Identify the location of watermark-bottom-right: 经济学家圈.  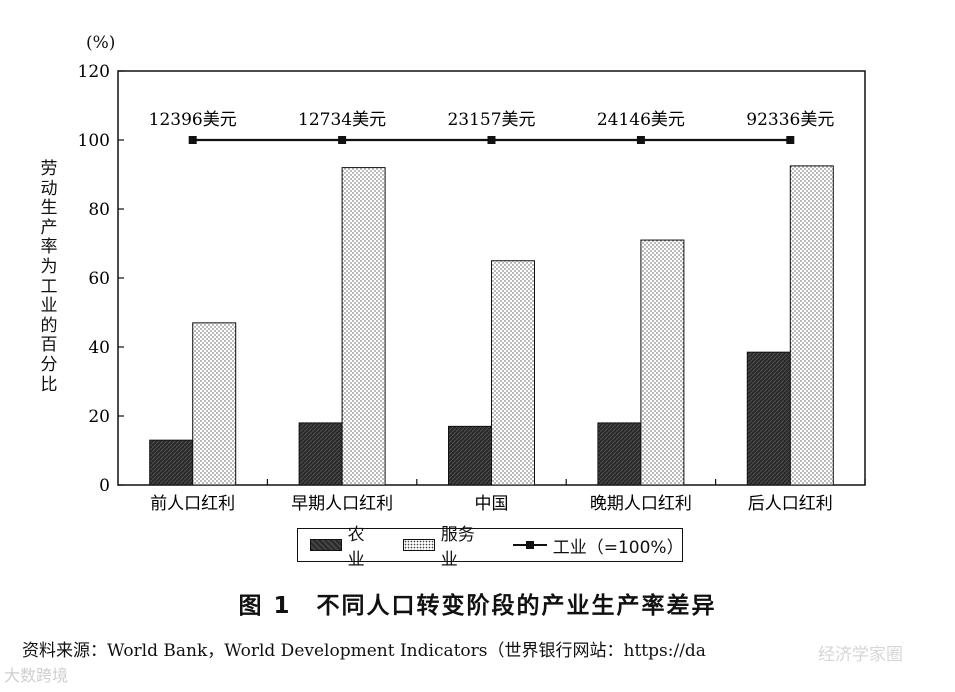
(860, 655).